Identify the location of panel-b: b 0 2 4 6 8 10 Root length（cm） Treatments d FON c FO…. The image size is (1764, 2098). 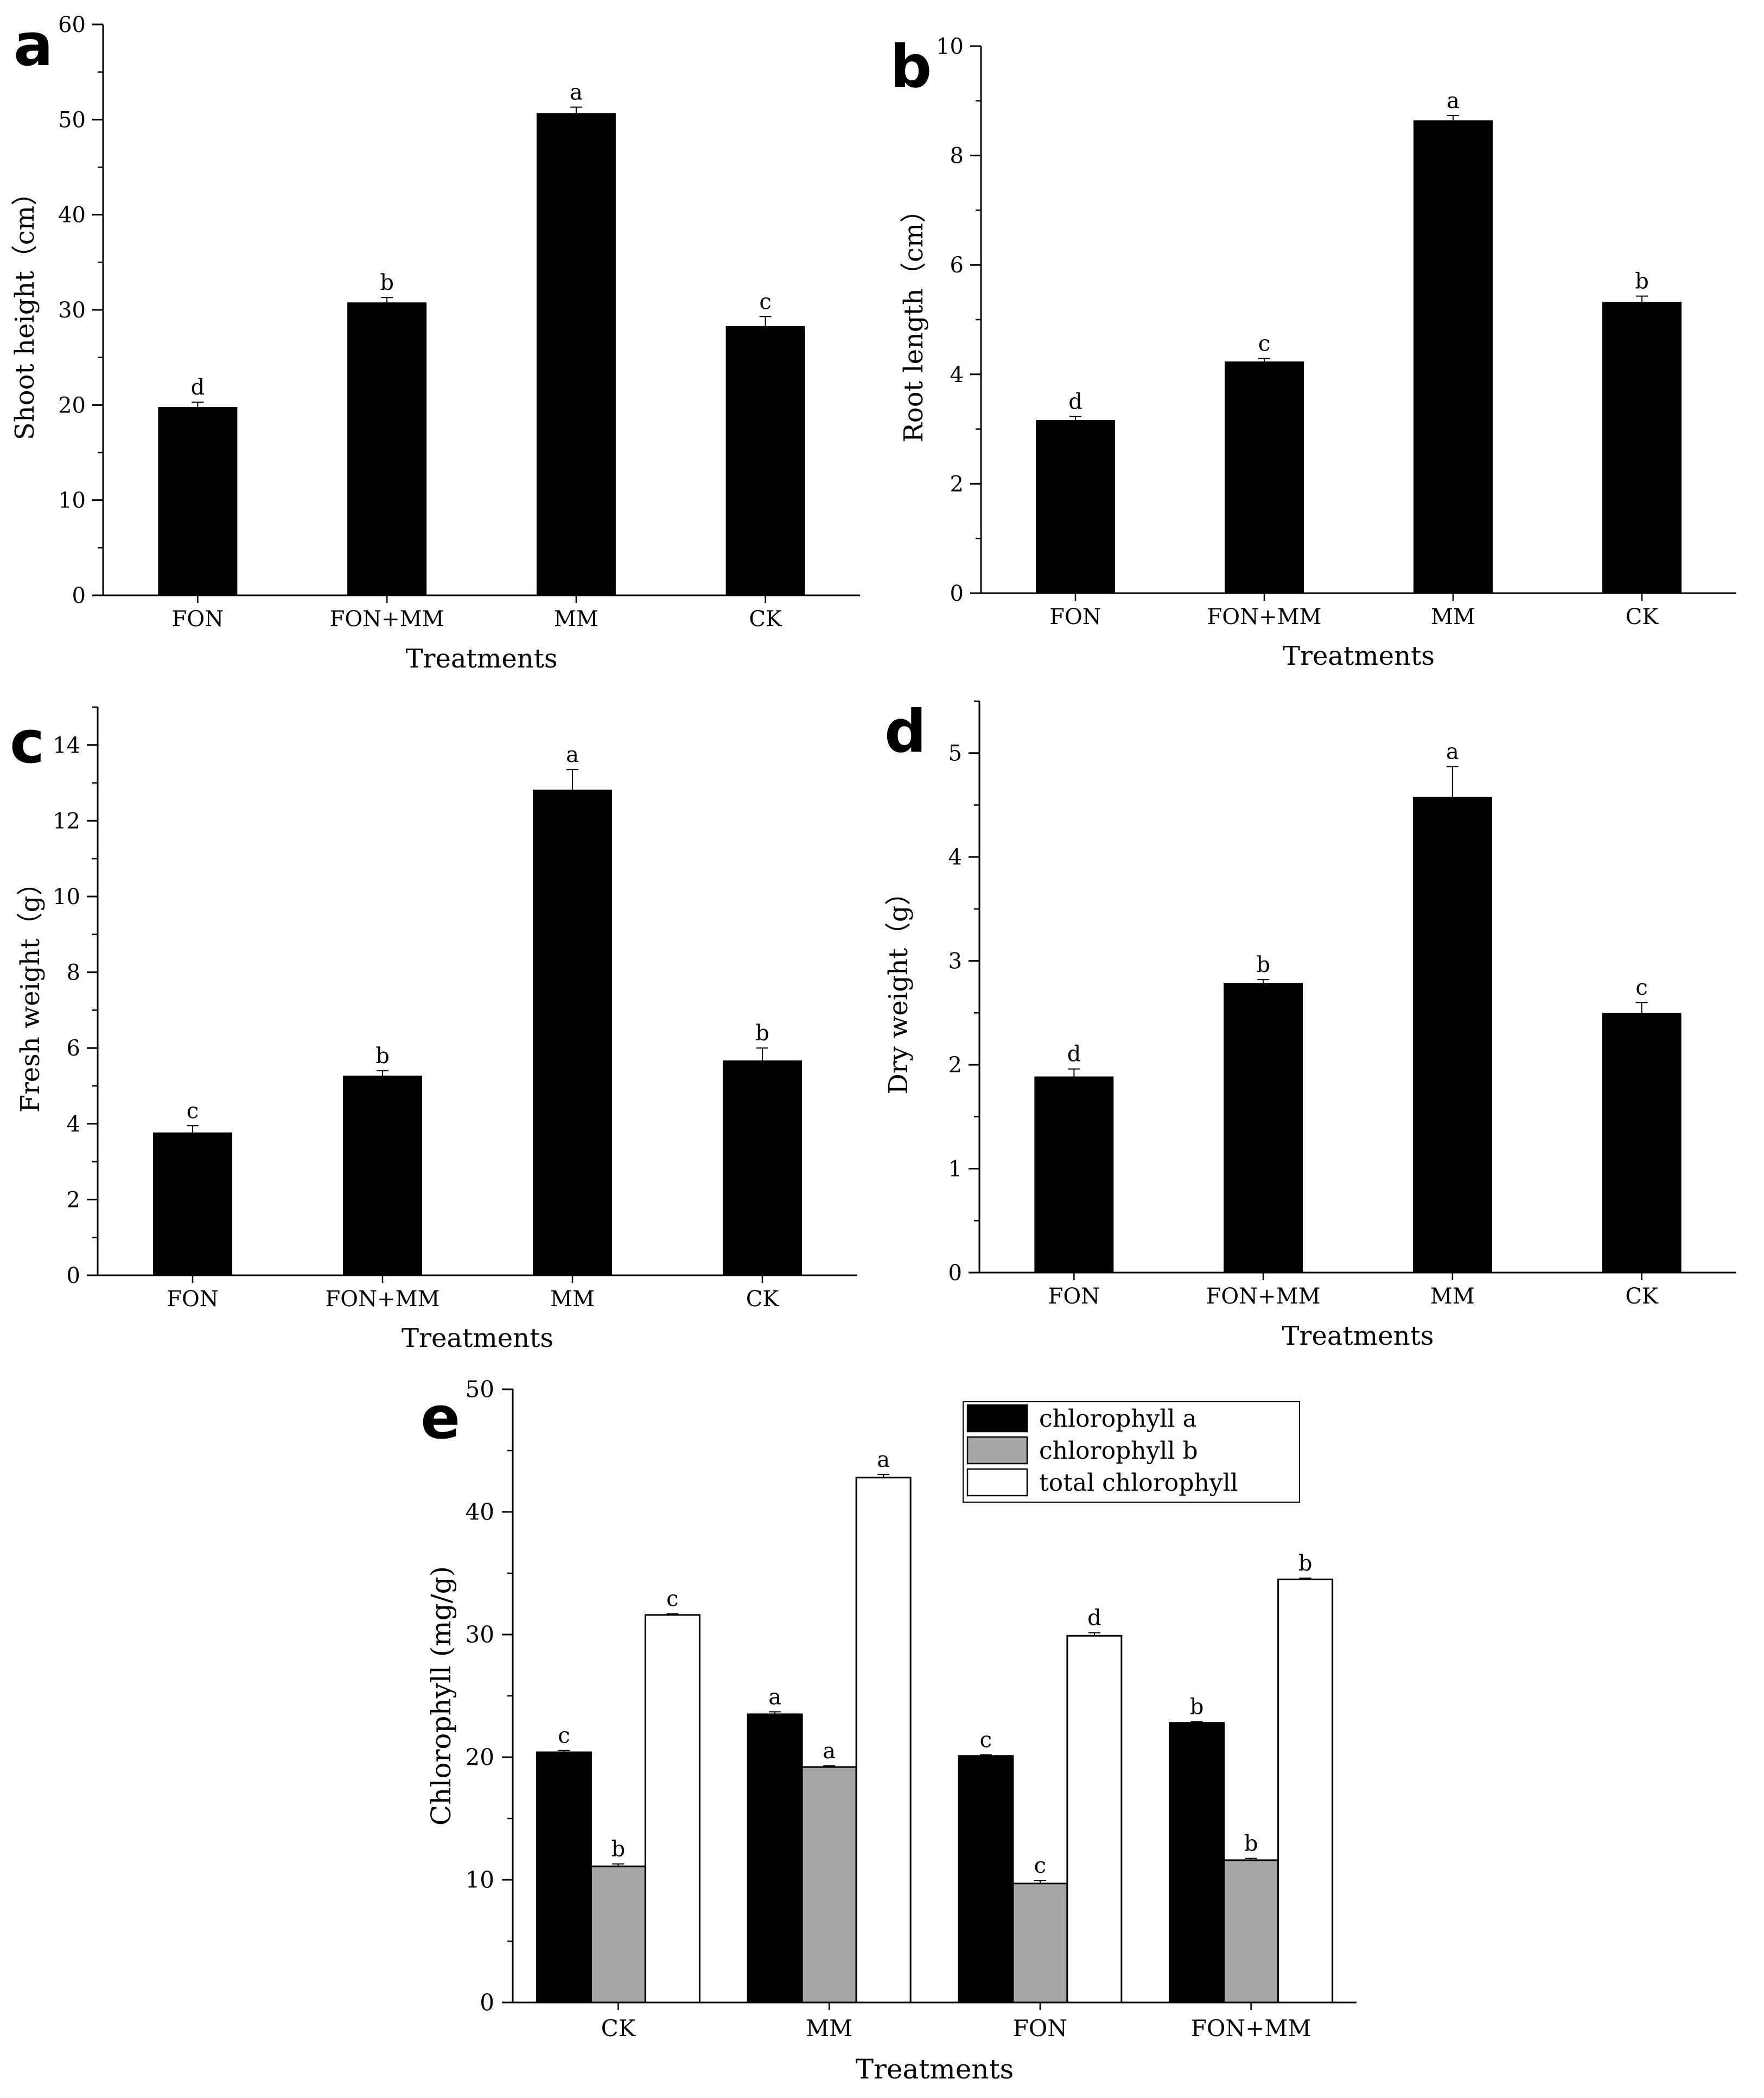
(1313, 352).